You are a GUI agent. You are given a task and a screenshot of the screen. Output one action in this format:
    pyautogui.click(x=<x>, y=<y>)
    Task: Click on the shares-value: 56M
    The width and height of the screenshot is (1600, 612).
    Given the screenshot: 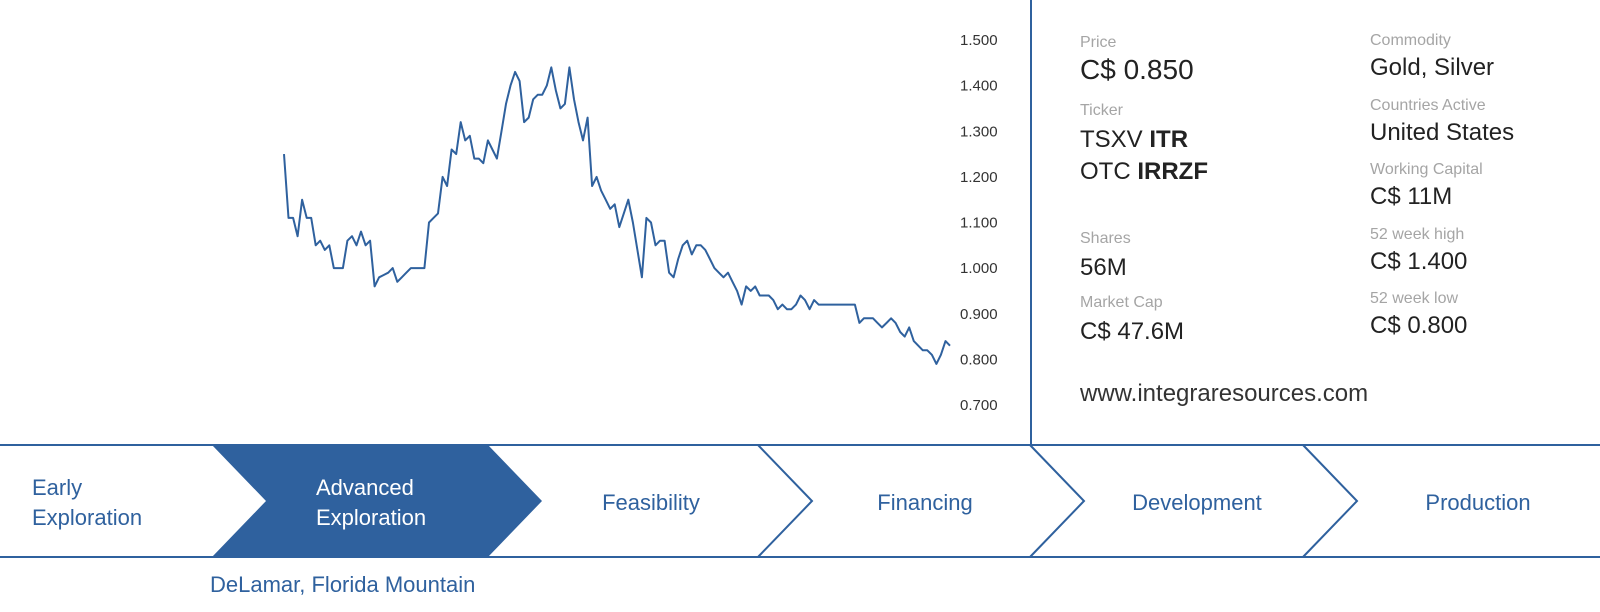 What is the action you would take?
    pyautogui.click(x=1103, y=267)
    